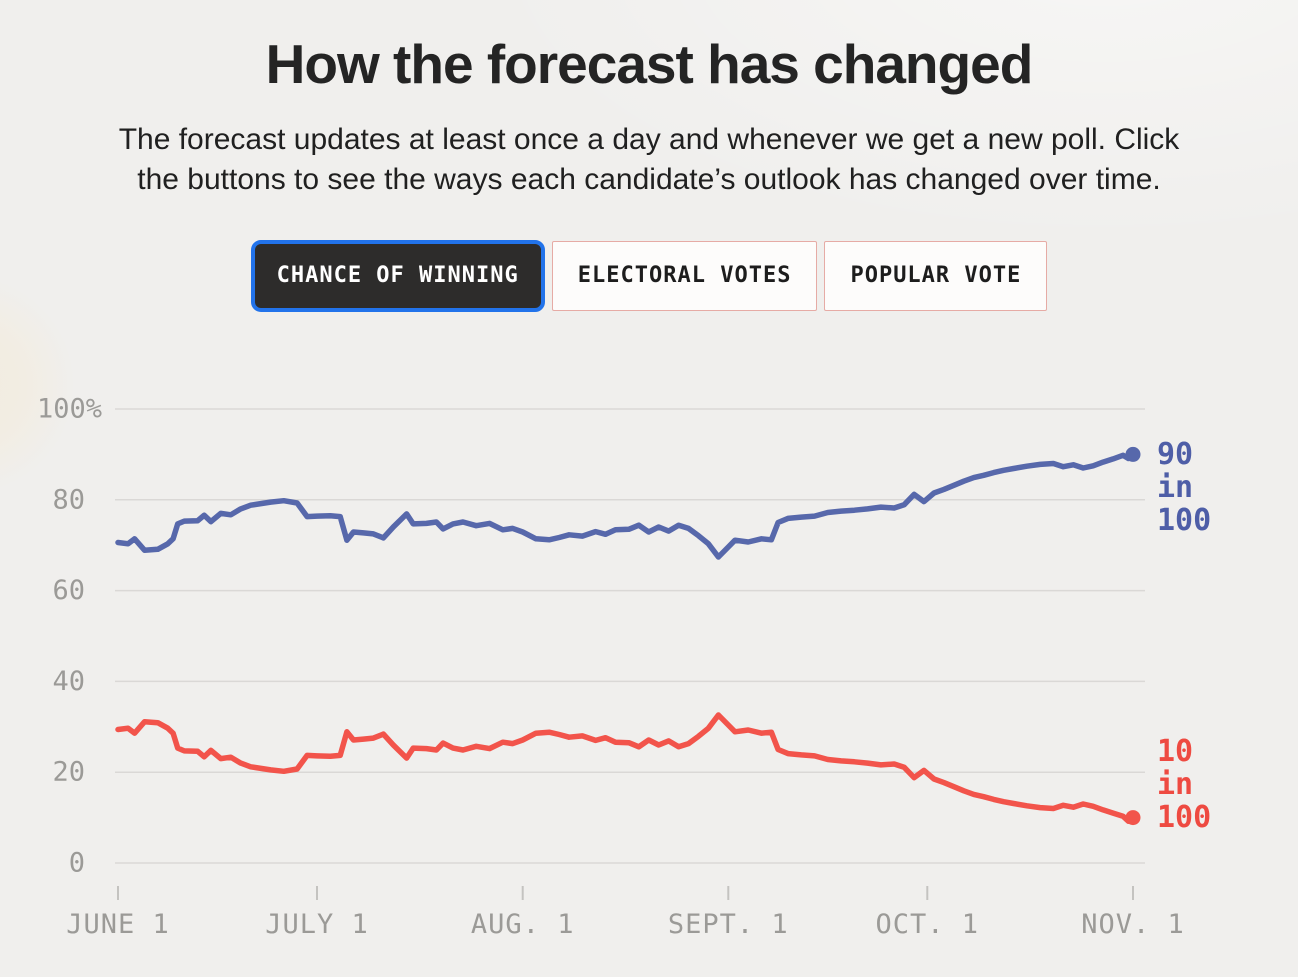  Describe the element at coordinates (625, 505) in the screenshot. I see `line-blue` at that location.